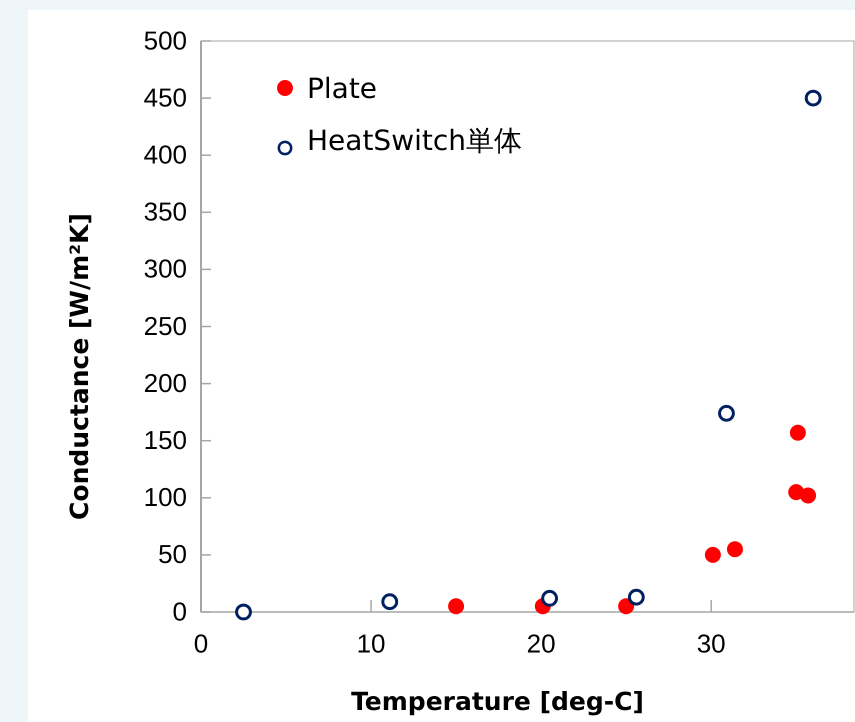  I want to click on x-tick-label: 10, so click(371, 643).